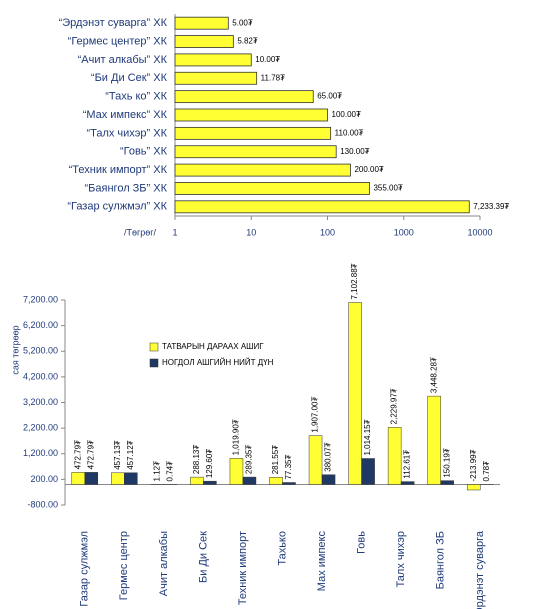  Describe the element at coordinates (491, 206) in the screenshot. I see `value-label: 7,233.39₮` at that location.